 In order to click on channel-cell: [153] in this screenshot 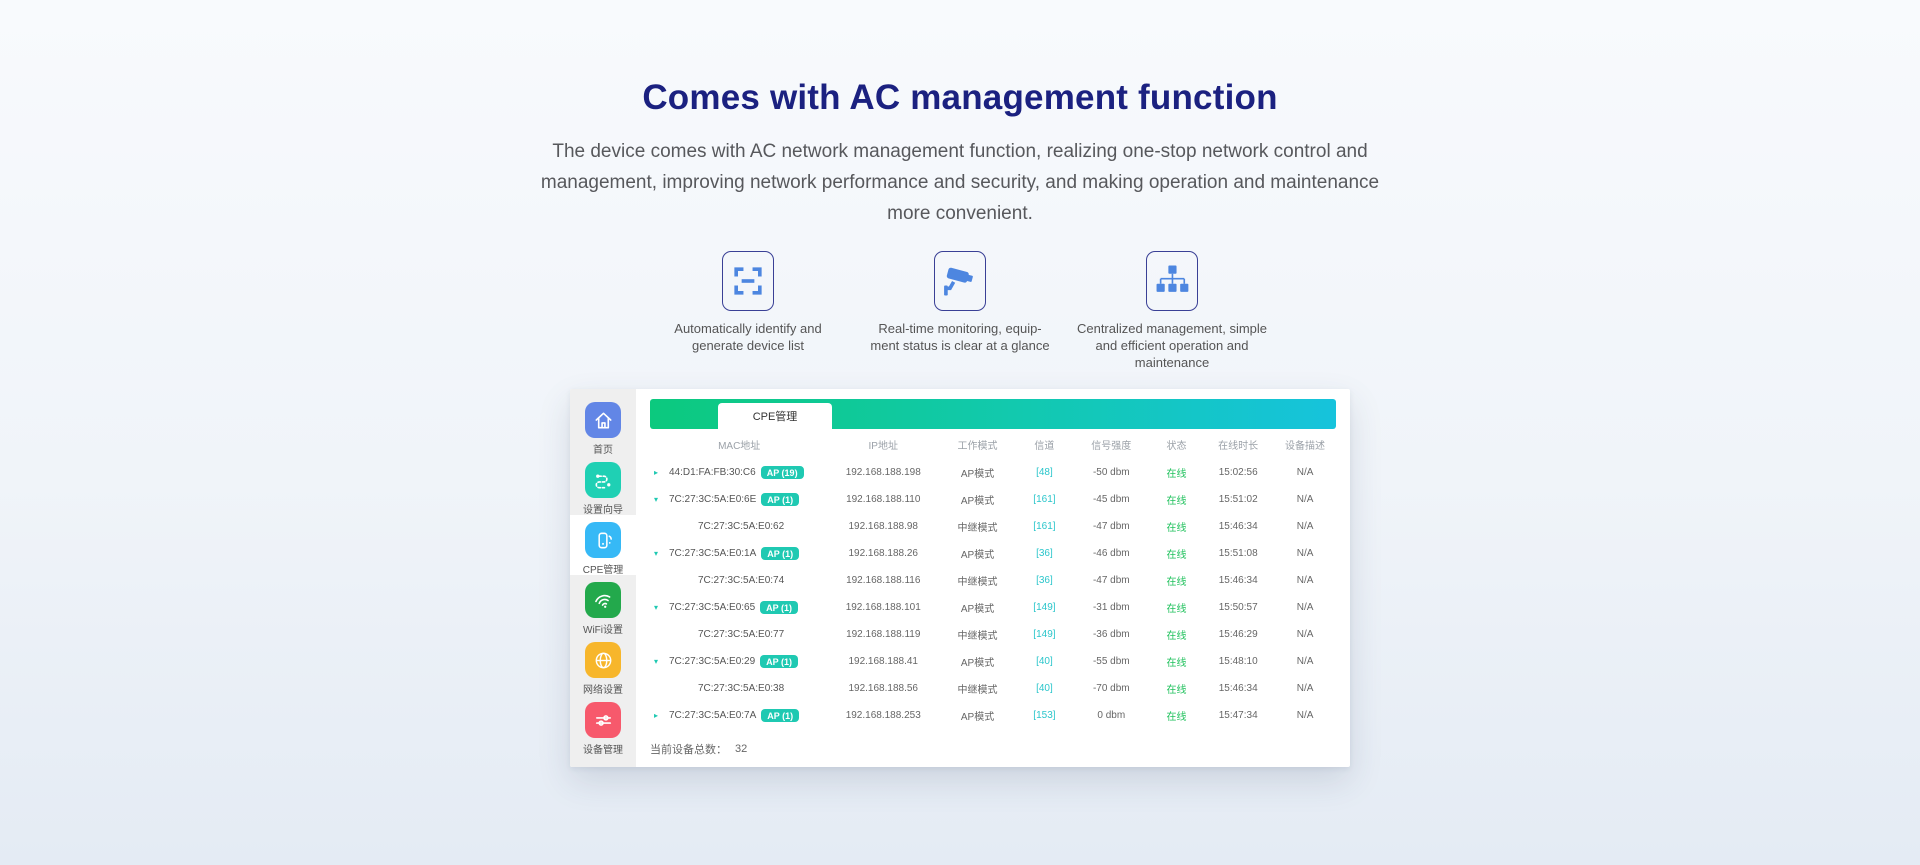, I will do `click(1044, 715)`.